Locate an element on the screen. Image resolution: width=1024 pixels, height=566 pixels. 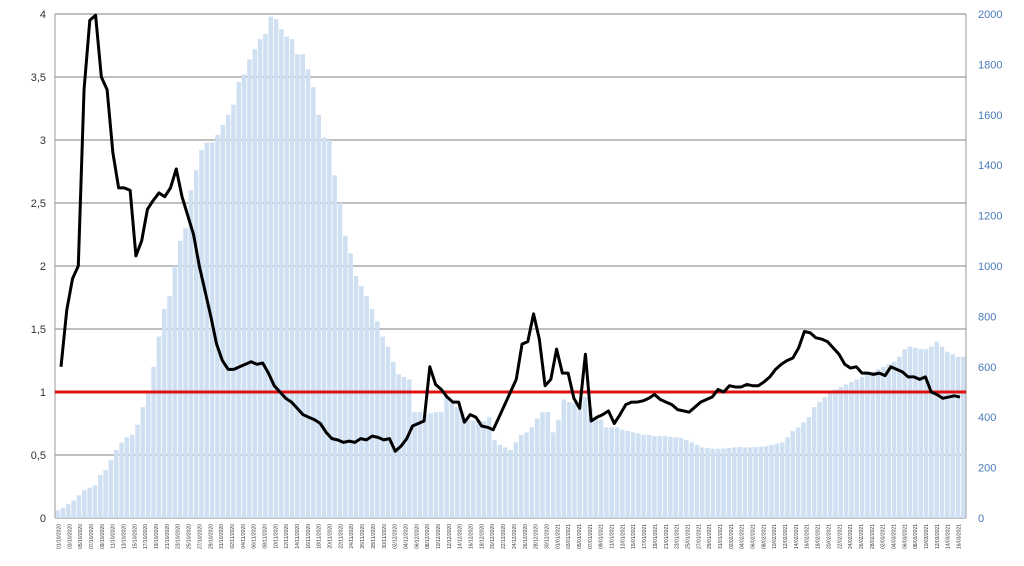
x-tick-label: 26/12/2020 is located at coordinates (526, 536).